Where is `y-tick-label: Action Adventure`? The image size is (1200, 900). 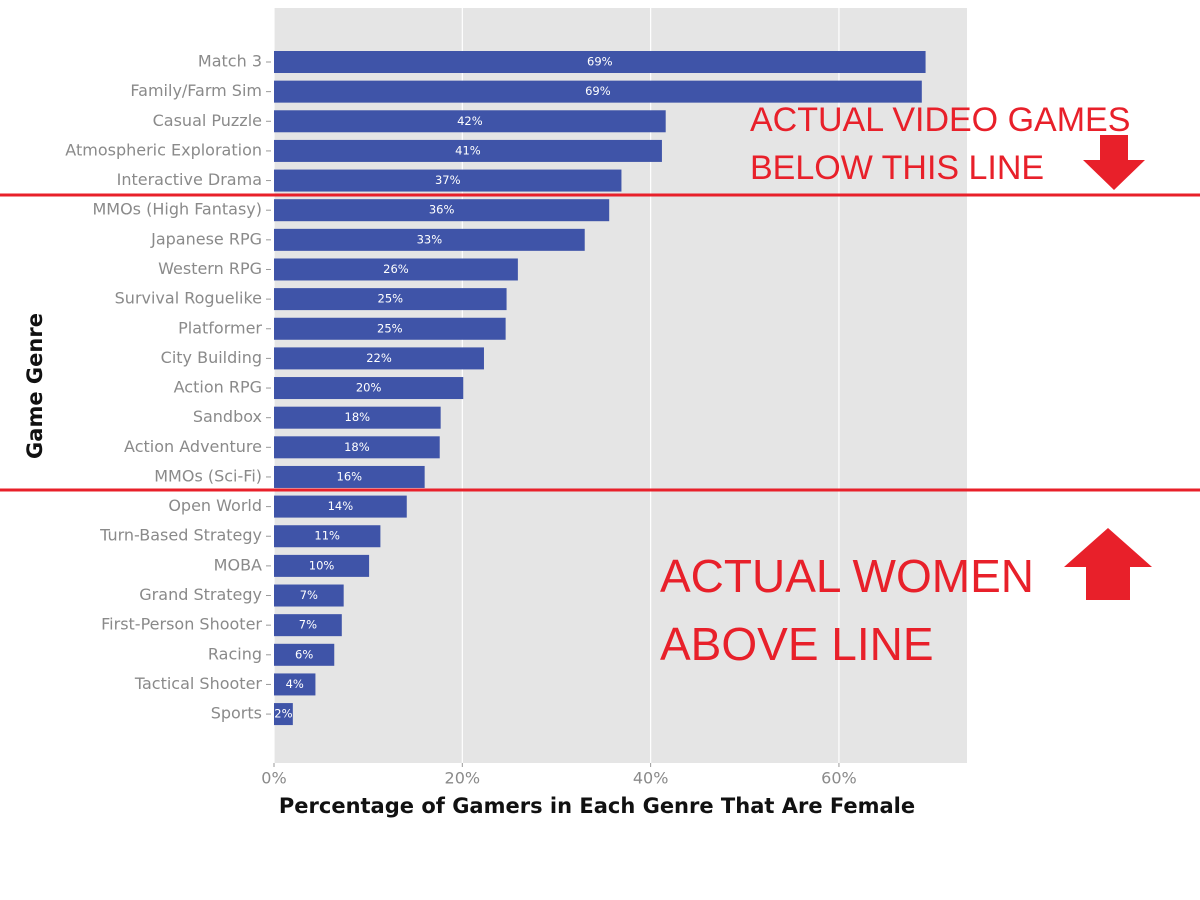
y-tick-label: Action Adventure is located at coordinates (193, 446).